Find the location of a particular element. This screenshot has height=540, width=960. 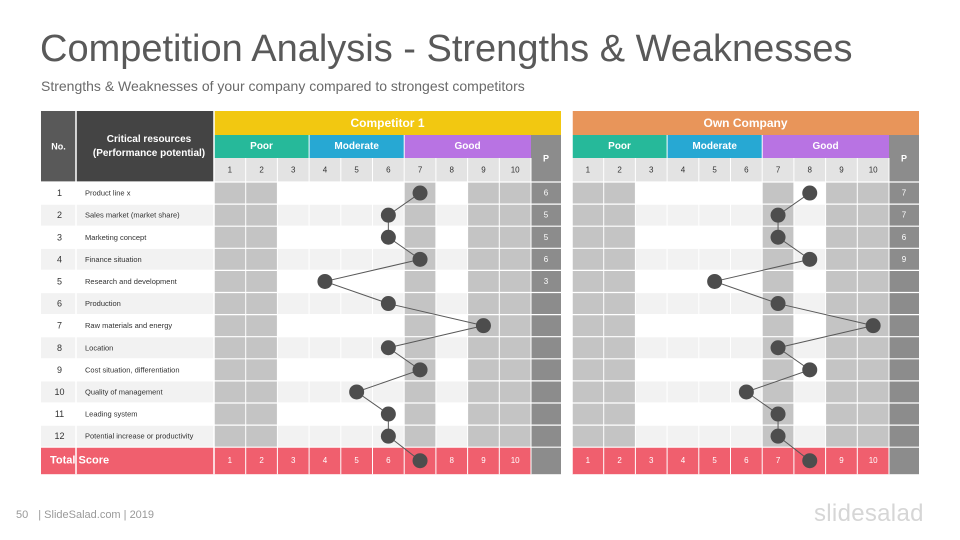

row-label: Sales market (market share) is located at coordinates (132, 215).